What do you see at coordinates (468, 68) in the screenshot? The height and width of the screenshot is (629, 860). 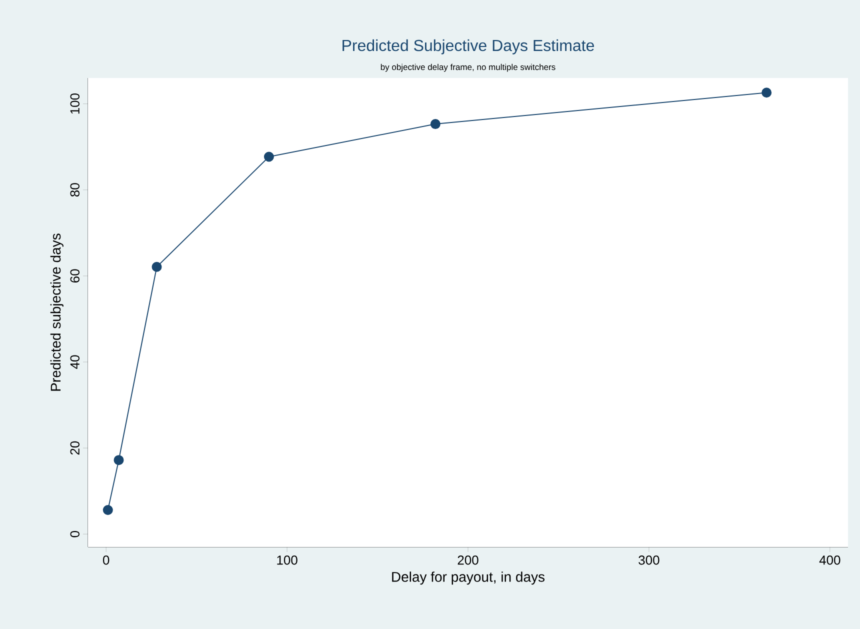 I see `chart-subtitle: by objective delay frame, no multiple switchers` at bounding box center [468, 68].